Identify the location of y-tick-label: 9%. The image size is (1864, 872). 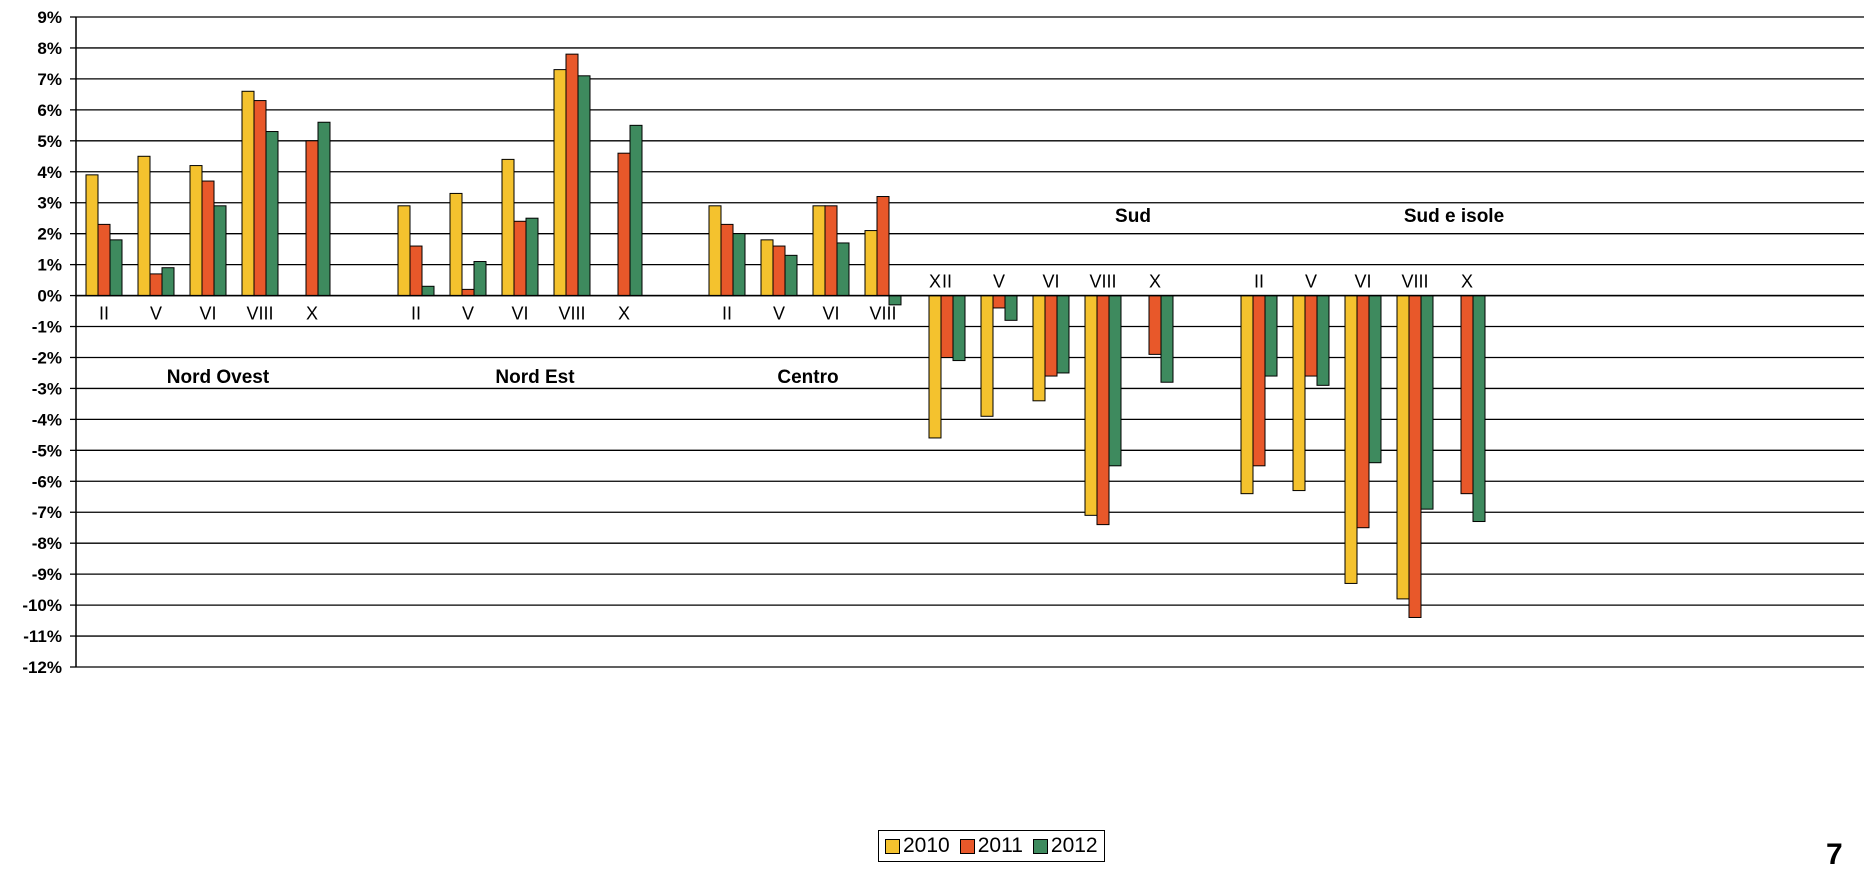
(49, 17).